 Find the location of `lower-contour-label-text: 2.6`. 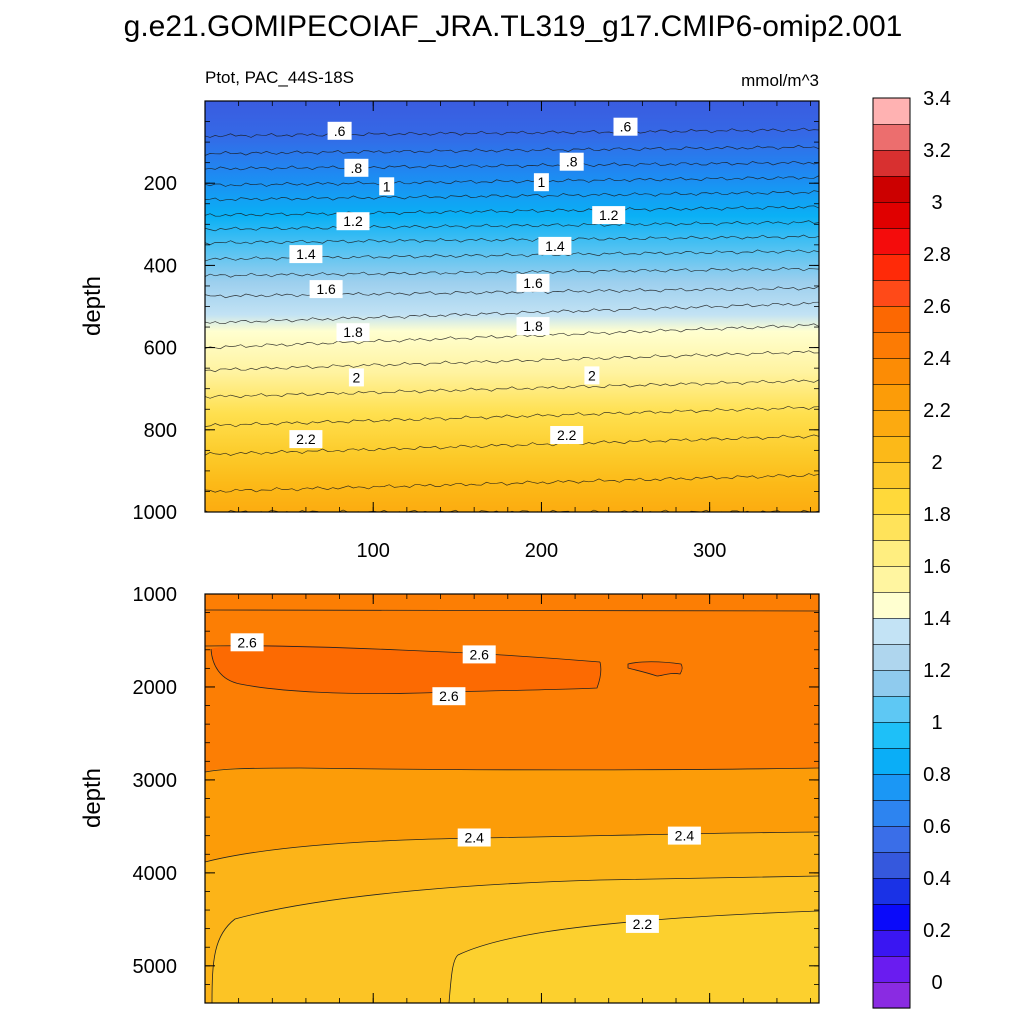

lower-contour-label-text: 2.6 is located at coordinates (449, 696).